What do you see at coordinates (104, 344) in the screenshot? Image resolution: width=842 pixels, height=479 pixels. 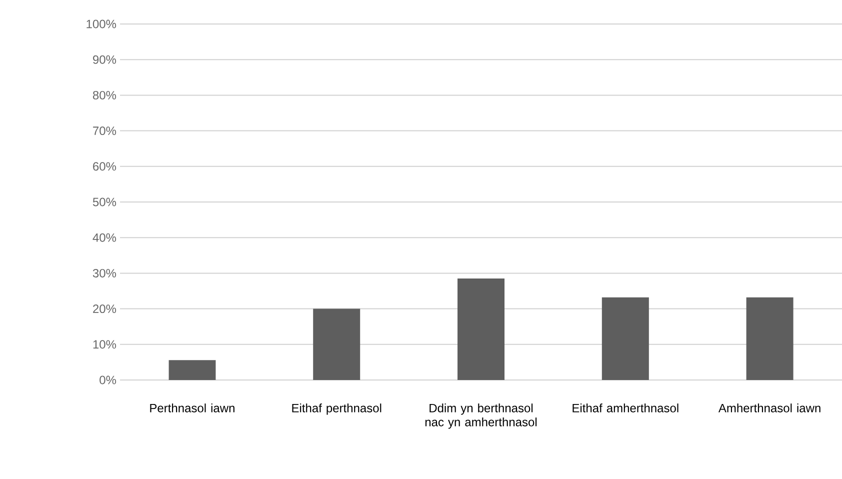 I see `y-tick-label: 10%` at bounding box center [104, 344].